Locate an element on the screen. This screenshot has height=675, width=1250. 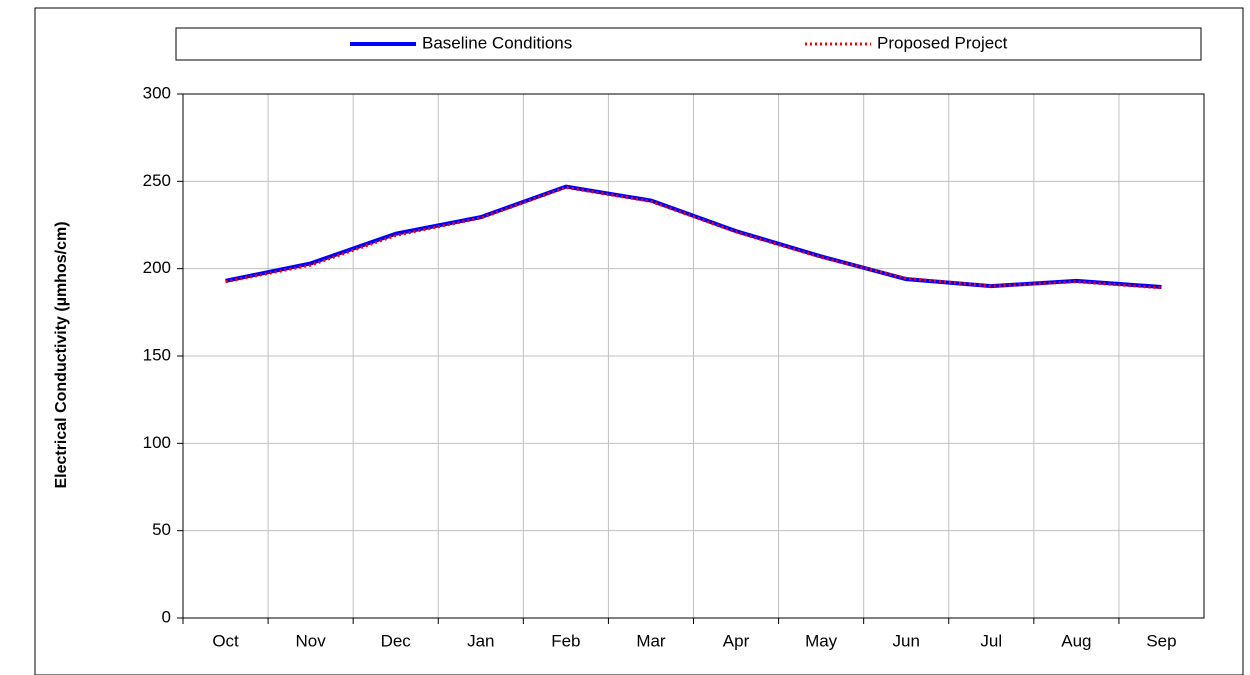
x-tick-label: Jun is located at coordinates (905, 640).